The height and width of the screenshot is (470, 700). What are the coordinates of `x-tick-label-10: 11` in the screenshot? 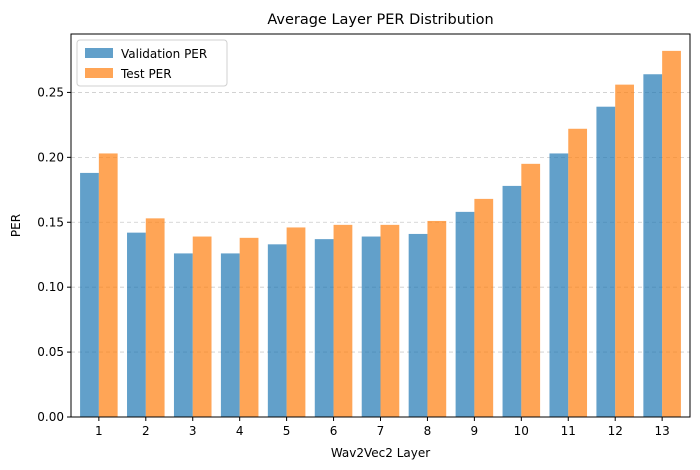 It's located at (568, 431).